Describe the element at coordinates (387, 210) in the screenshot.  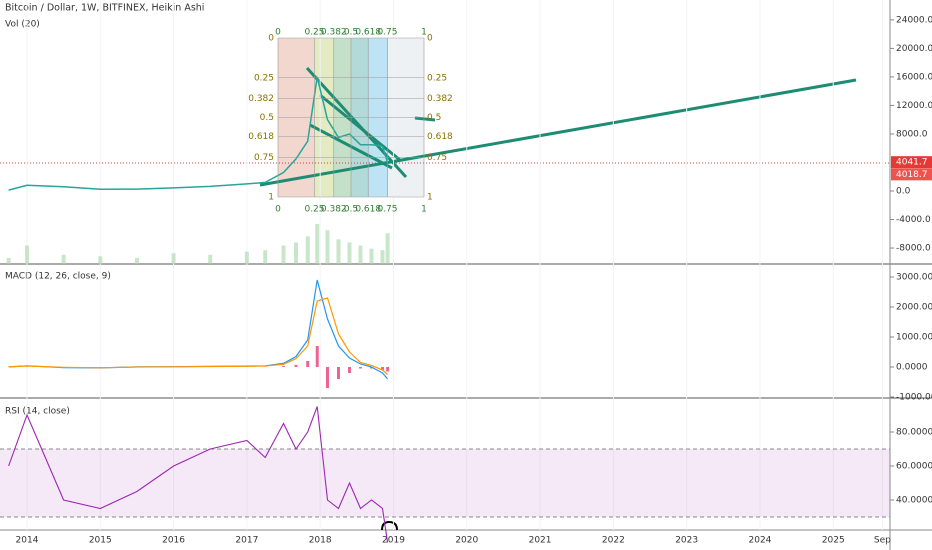
I see `fib-label-bottom: 0.75` at that location.